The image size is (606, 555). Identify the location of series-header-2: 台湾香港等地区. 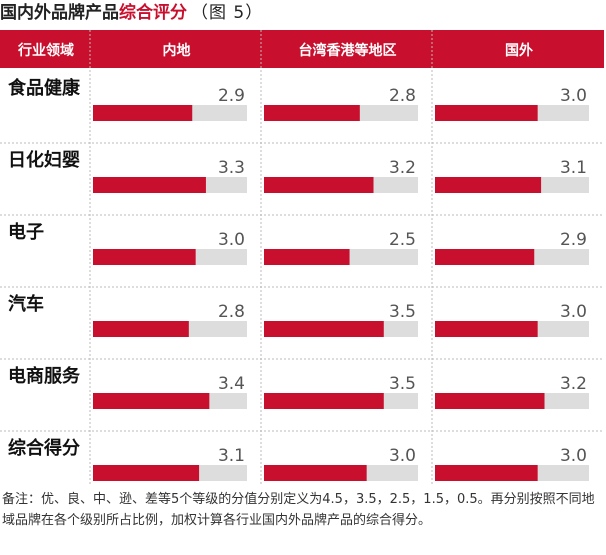
(348, 50).